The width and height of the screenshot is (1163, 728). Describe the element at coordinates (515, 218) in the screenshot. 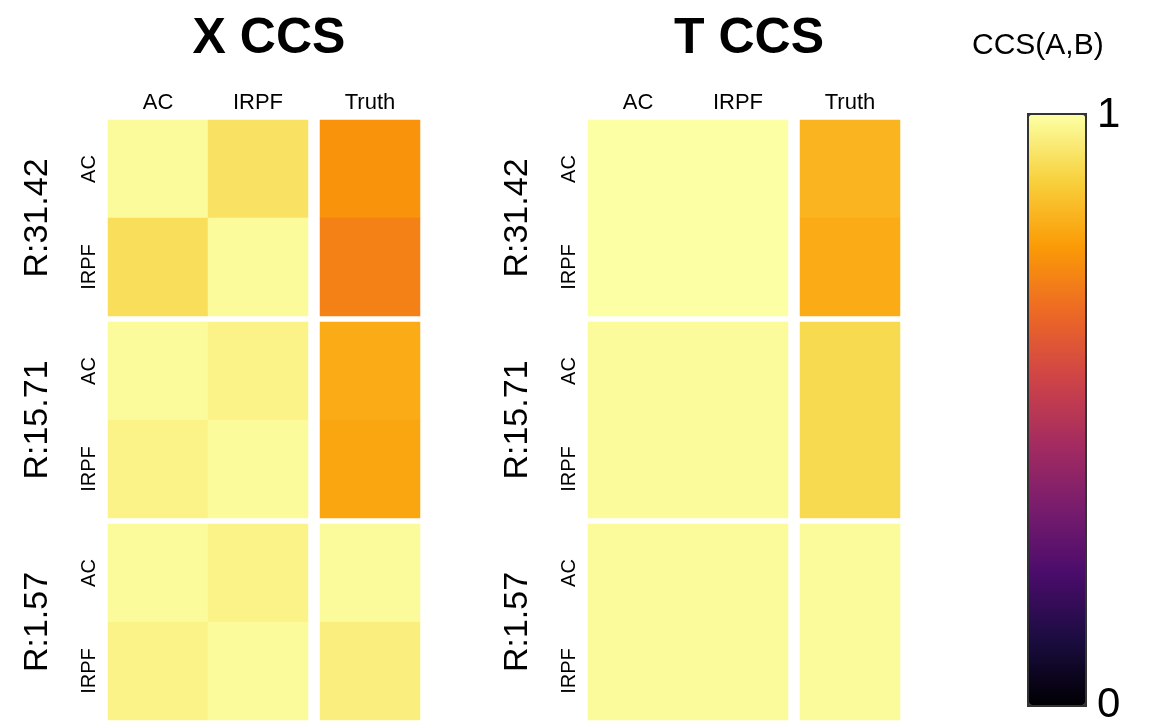

I see `annotation: R:31.42` at that location.